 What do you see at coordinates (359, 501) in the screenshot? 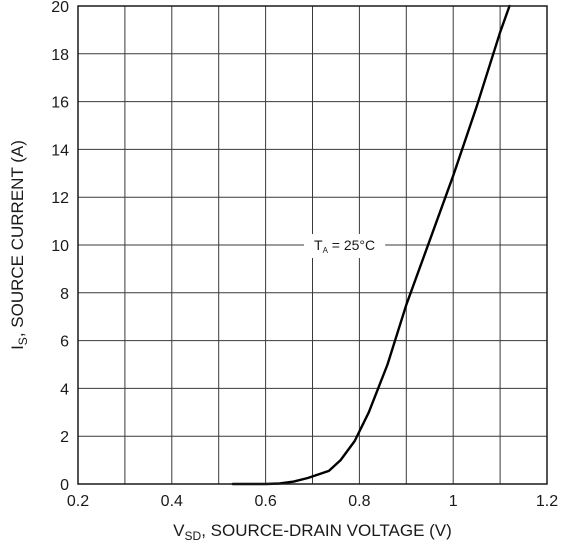
I see `x-tick-label: 0.8` at bounding box center [359, 501].